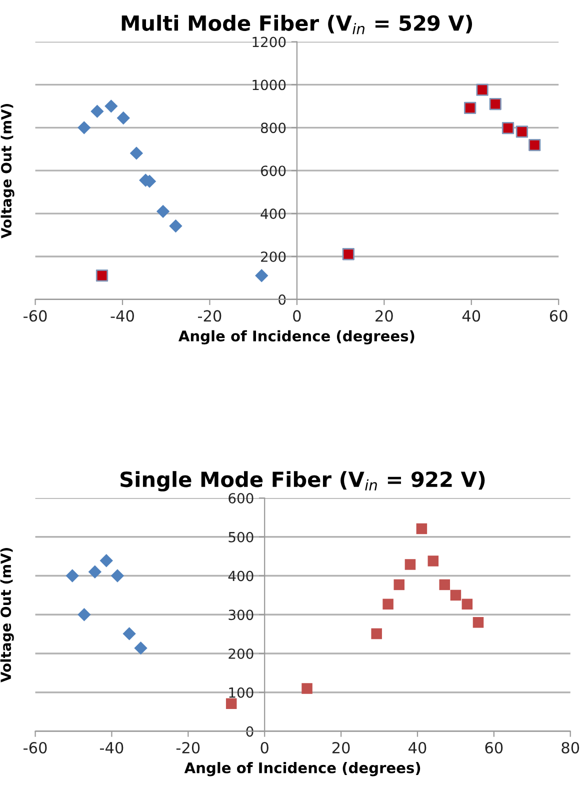 Image resolution: width=588 pixels, height=788 pixels. Describe the element at coordinates (269, 85) in the screenshot. I see `y-tick-label: 1000` at that location.